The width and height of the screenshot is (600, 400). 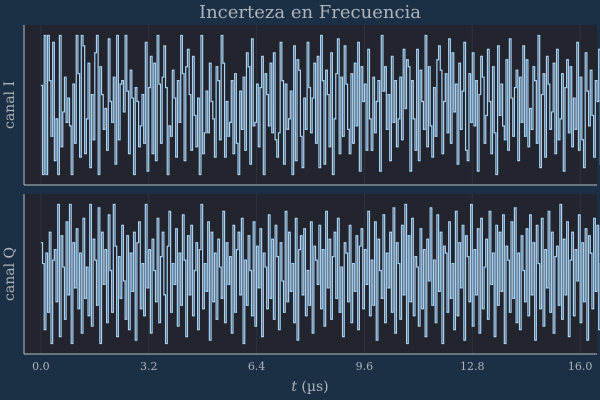 What do you see at coordinates (472, 366) in the screenshot?
I see `x-tick-label: 12.8` at bounding box center [472, 366].